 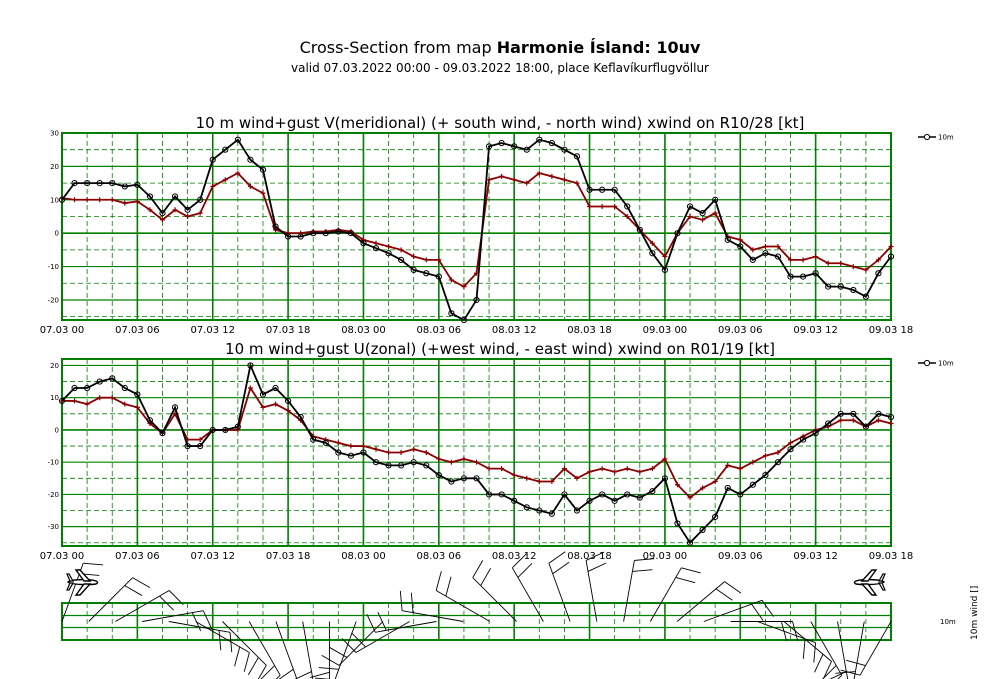 I want to click on y-tick-label: -20, so click(x=53, y=300).